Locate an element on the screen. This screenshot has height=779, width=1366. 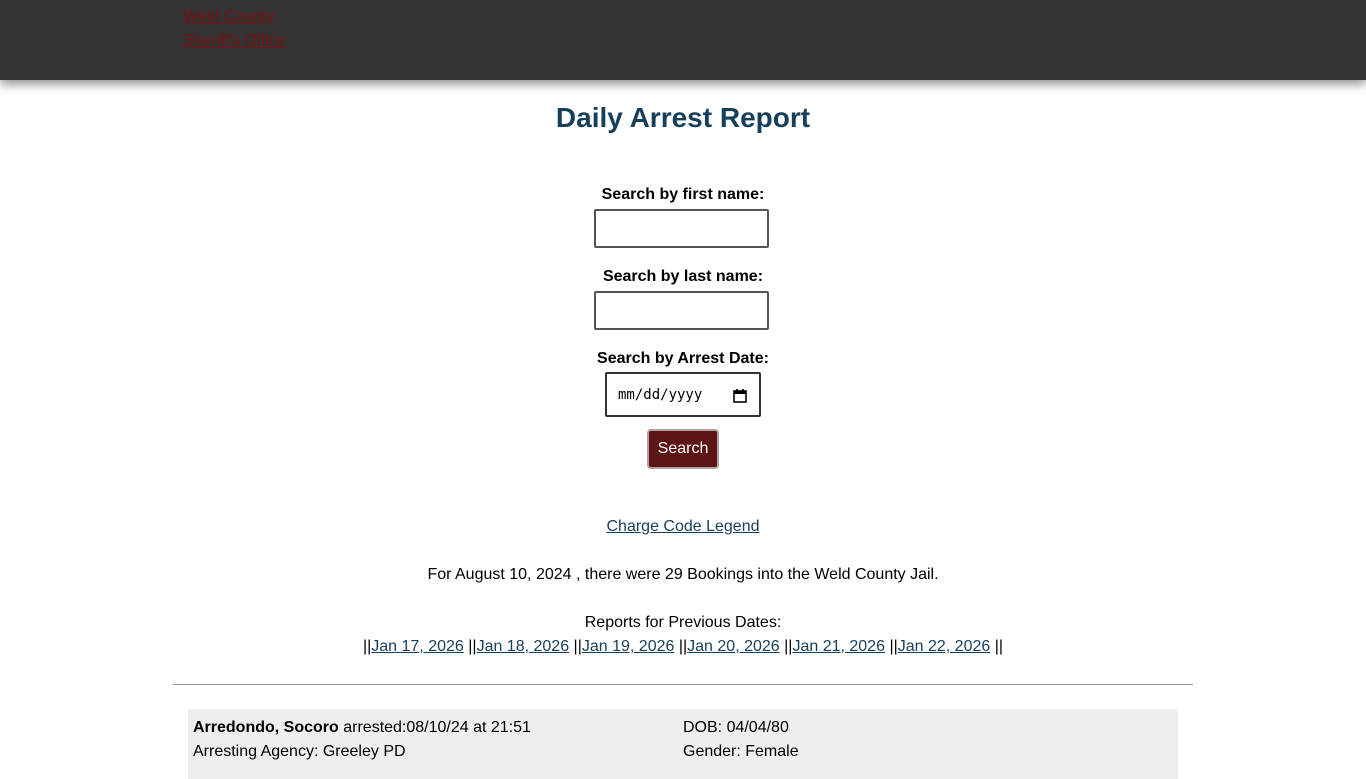
calendar-icon is located at coordinates (740, 395).